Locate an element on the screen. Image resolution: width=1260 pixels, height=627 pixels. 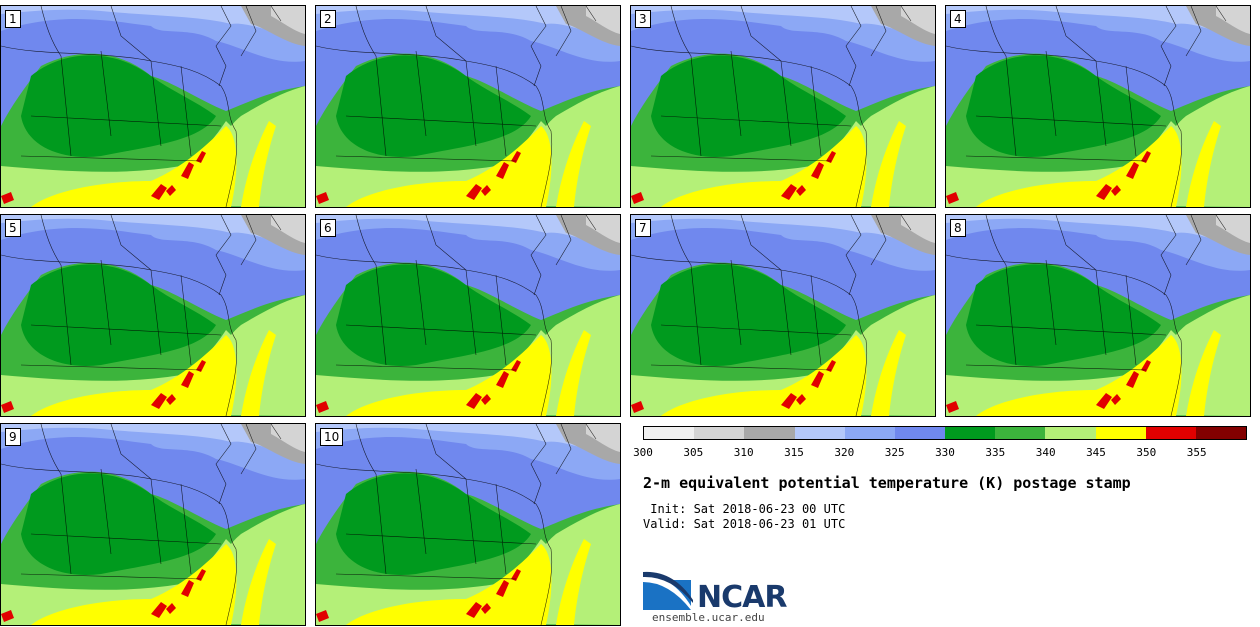
colorbar-tick-label: 300 is located at coordinates (643, 452).